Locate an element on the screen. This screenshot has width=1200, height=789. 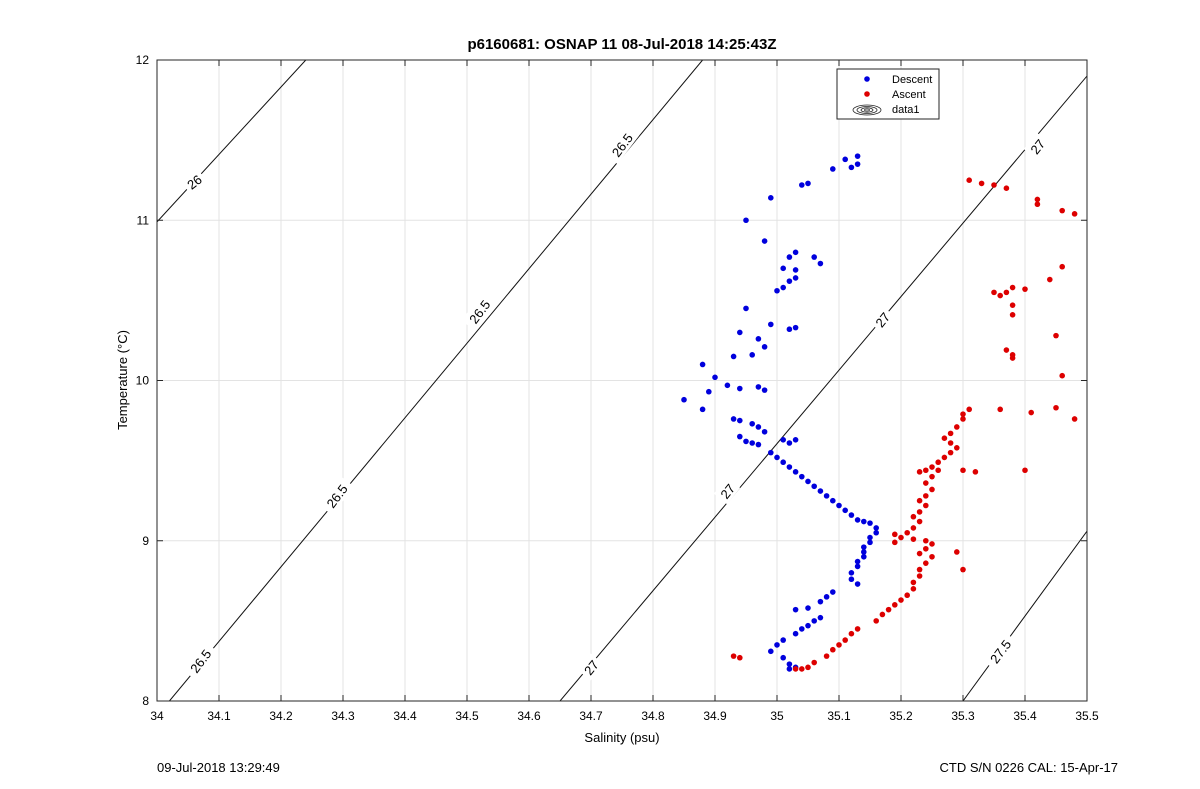
y-axis-label: Temperature (°C) is located at coordinates (122, 380).